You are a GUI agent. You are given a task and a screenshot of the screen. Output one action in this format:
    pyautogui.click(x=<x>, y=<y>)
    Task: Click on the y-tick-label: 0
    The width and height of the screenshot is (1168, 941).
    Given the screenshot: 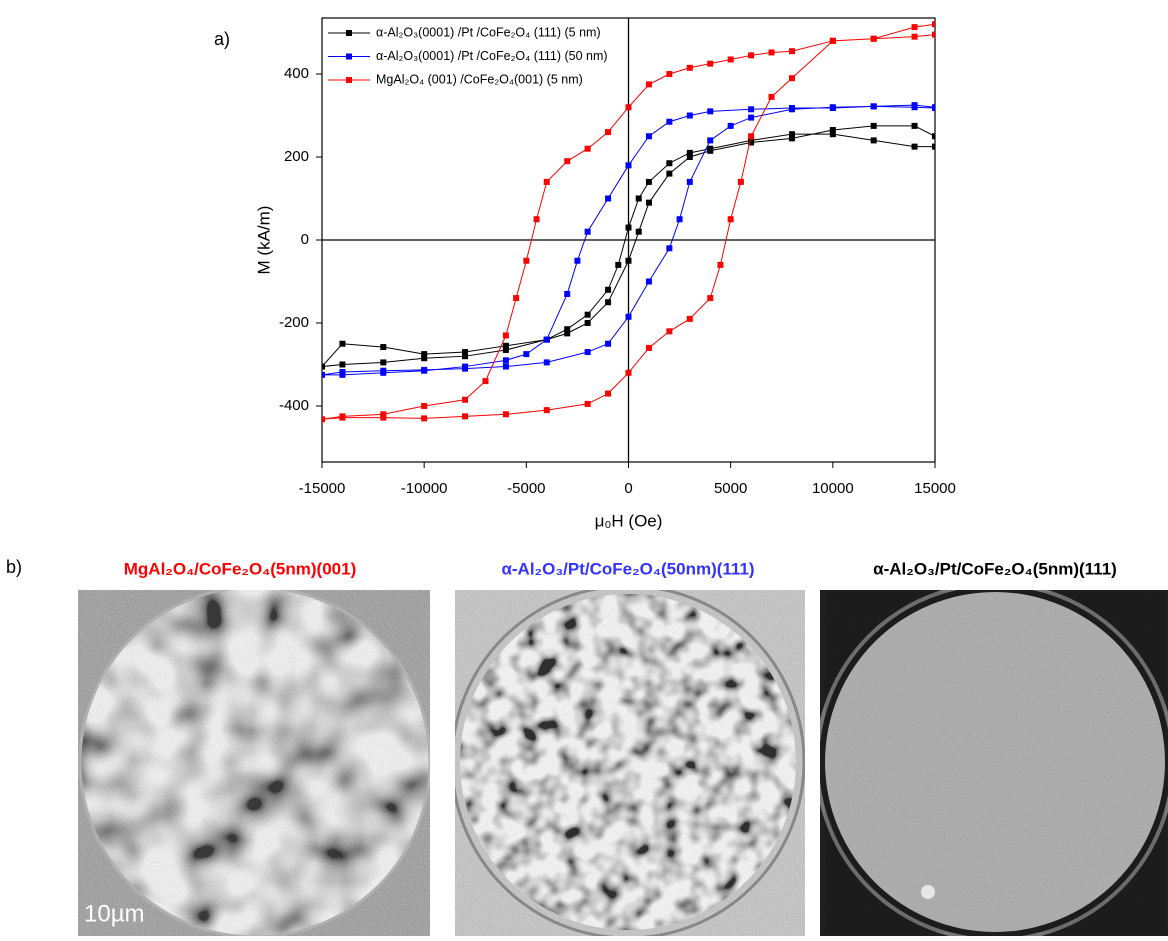 What is the action you would take?
    pyautogui.click(x=305, y=239)
    